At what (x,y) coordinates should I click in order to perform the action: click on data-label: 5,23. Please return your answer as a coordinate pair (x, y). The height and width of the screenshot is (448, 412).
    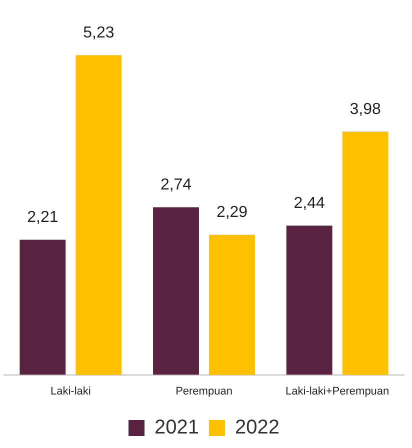
    Looking at the image, I should click on (98, 33).